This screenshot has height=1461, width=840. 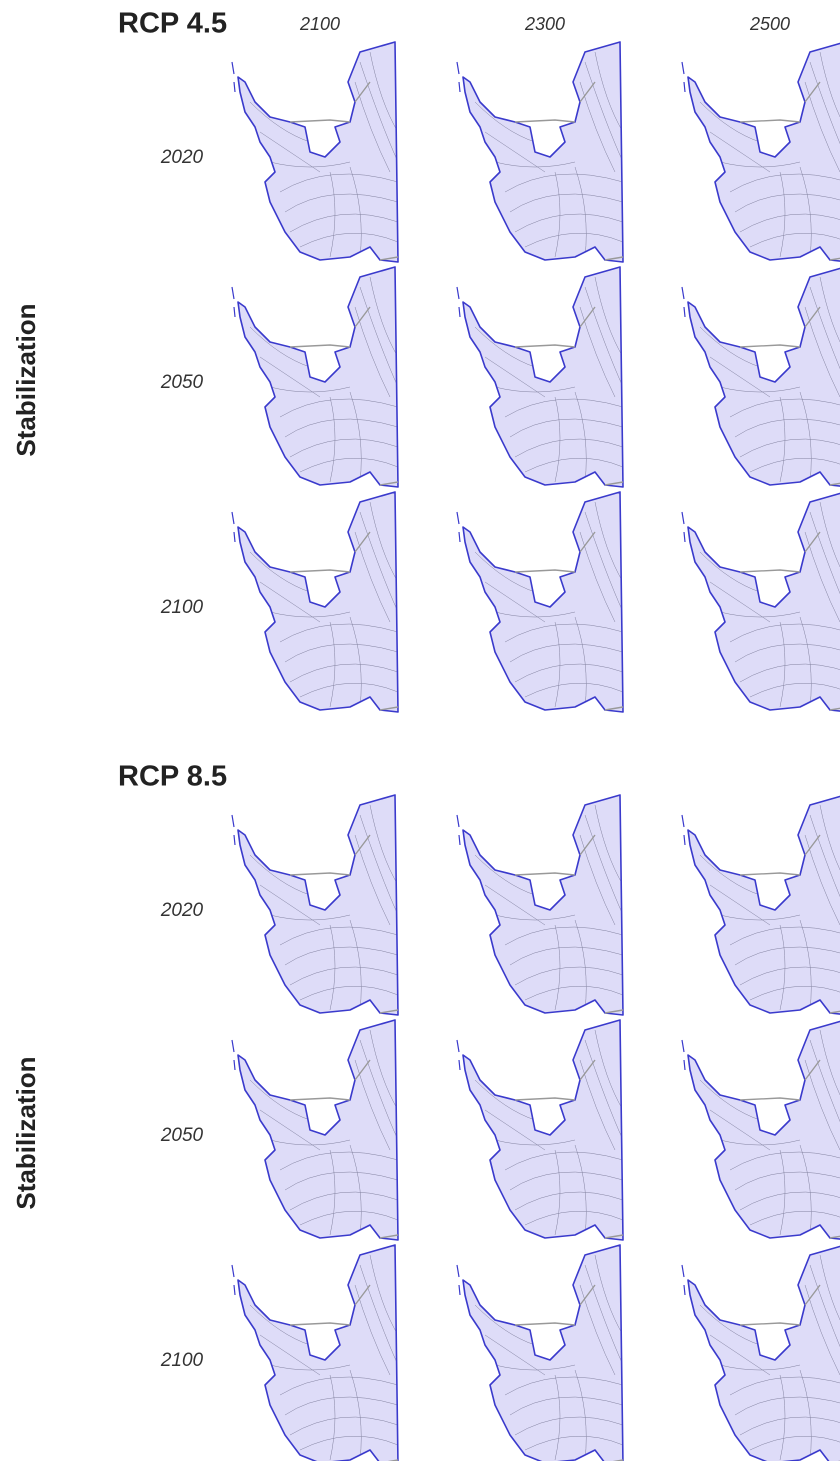 What do you see at coordinates (172, 24) in the screenshot?
I see `panel-title: RCP 4.5` at bounding box center [172, 24].